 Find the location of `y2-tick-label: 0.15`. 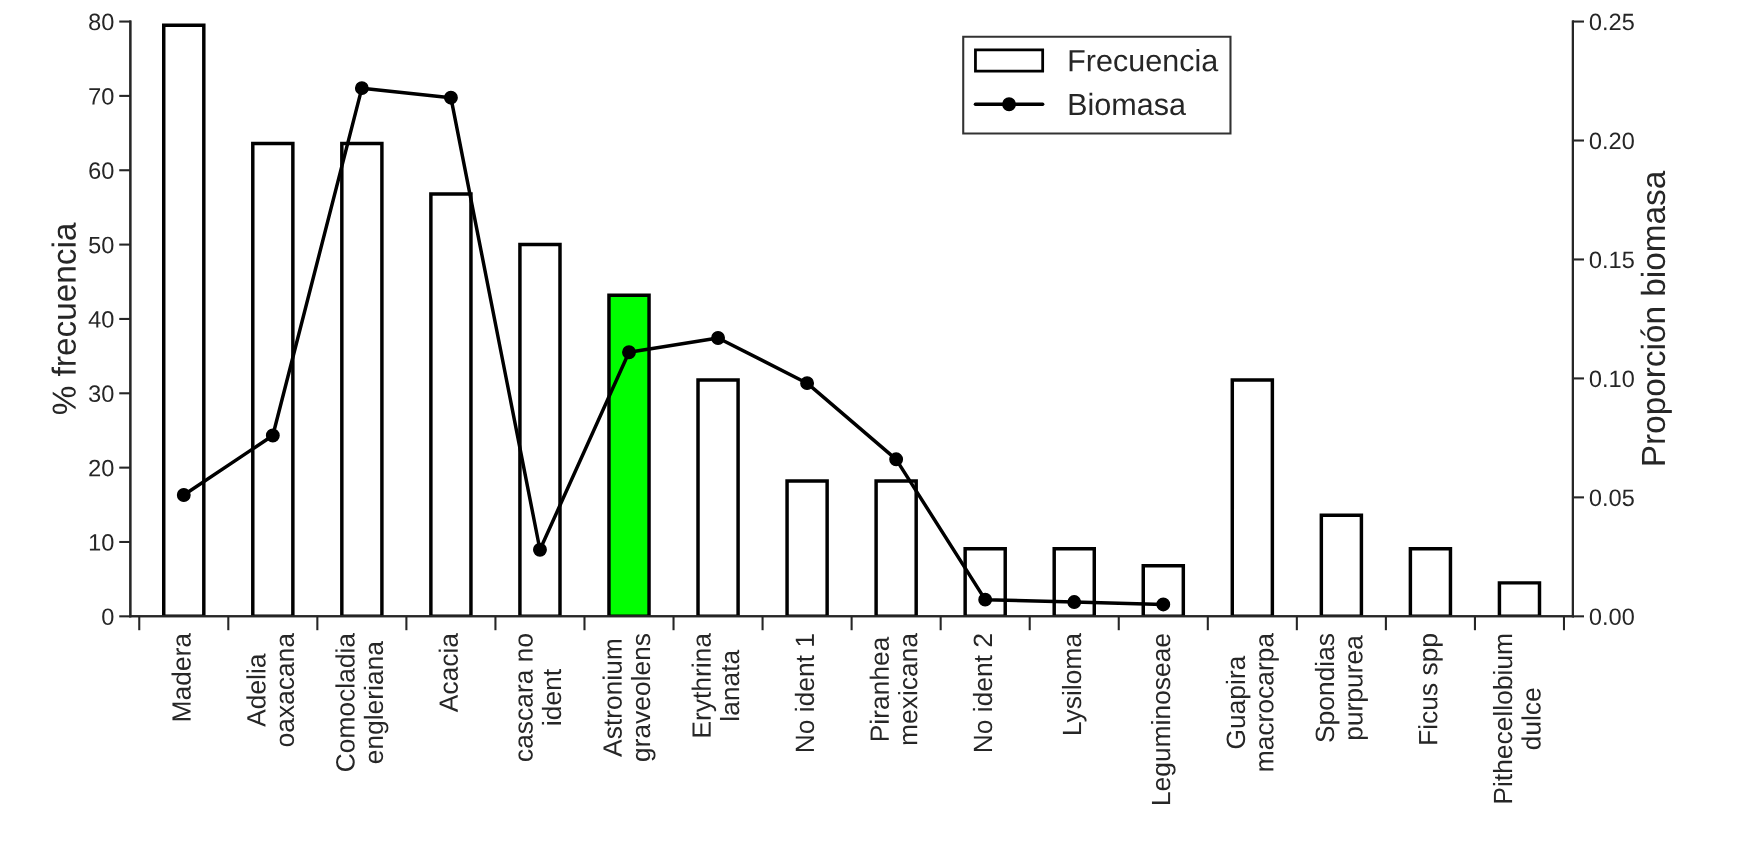

y2-tick-label: 0.15 is located at coordinates (1611, 260).